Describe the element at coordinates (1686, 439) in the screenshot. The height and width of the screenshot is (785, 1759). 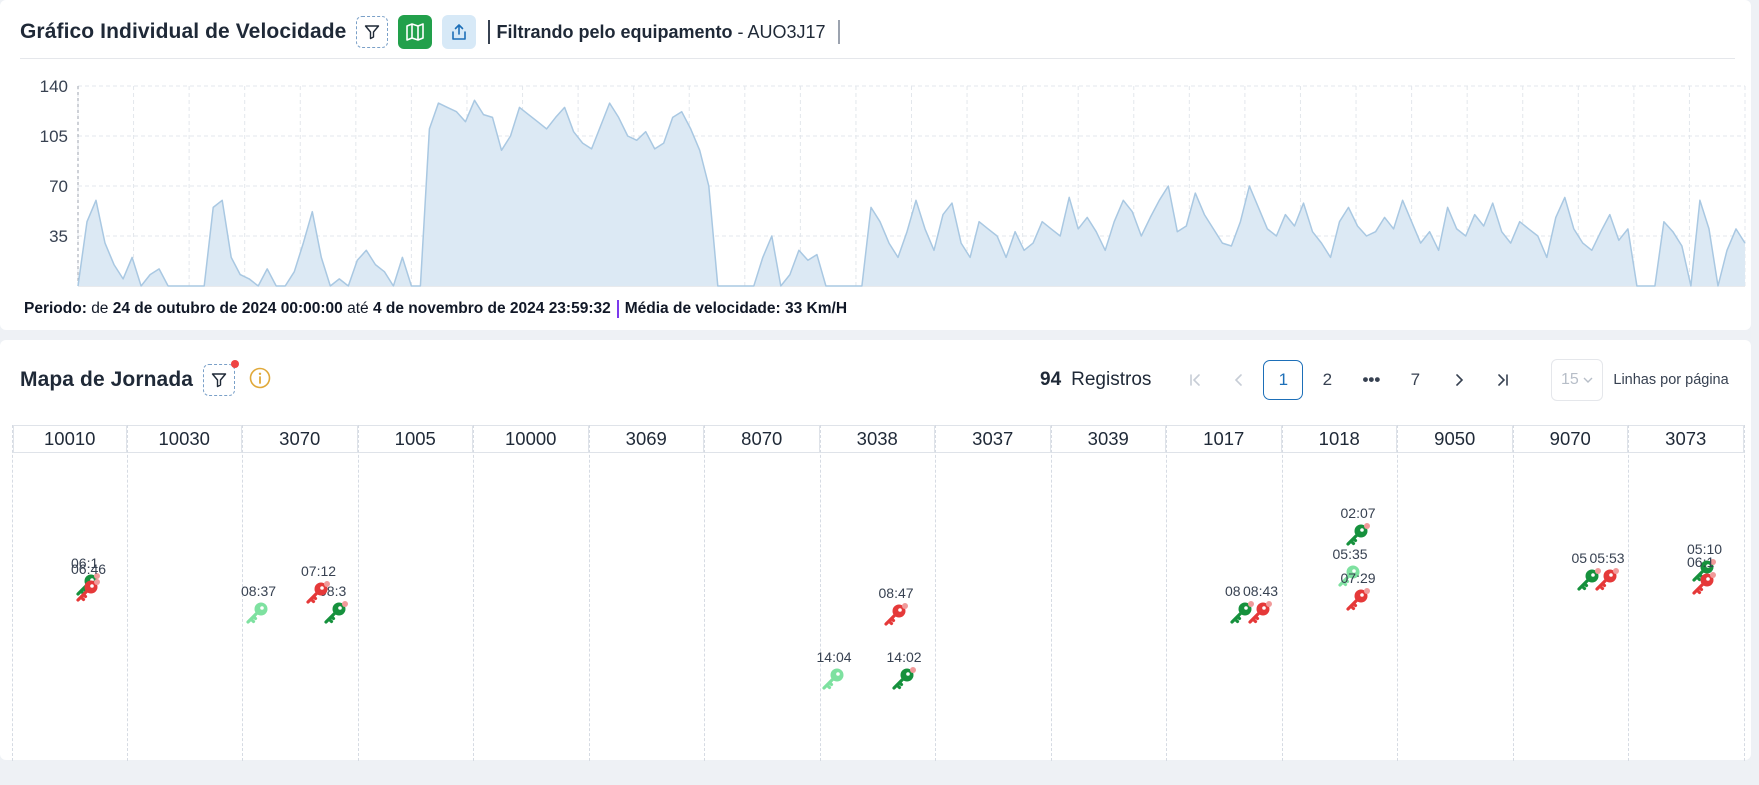
I see `column-header: 3073` at that location.